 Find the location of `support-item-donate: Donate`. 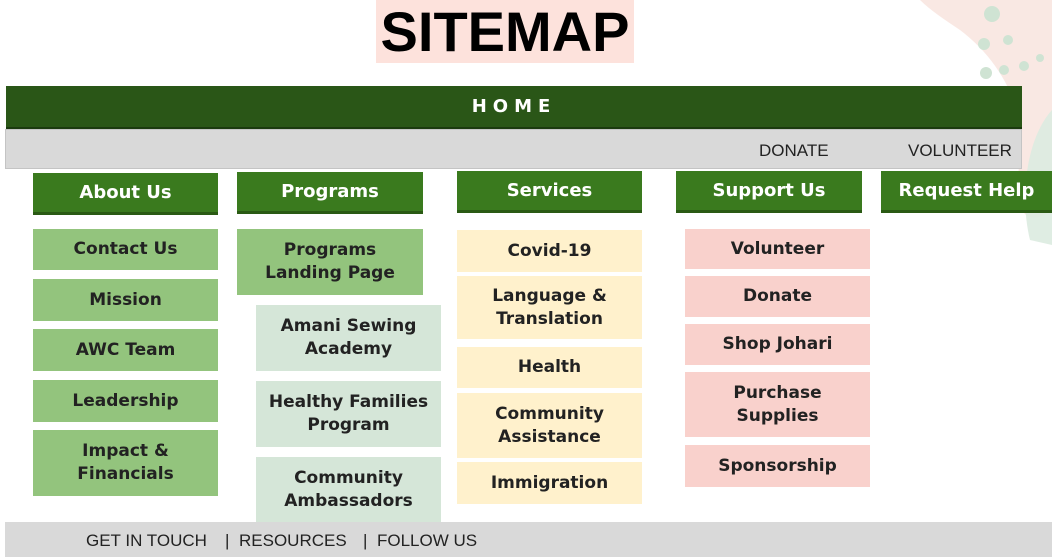

support-item-donate: Donate is located at coordinates (777, 296).